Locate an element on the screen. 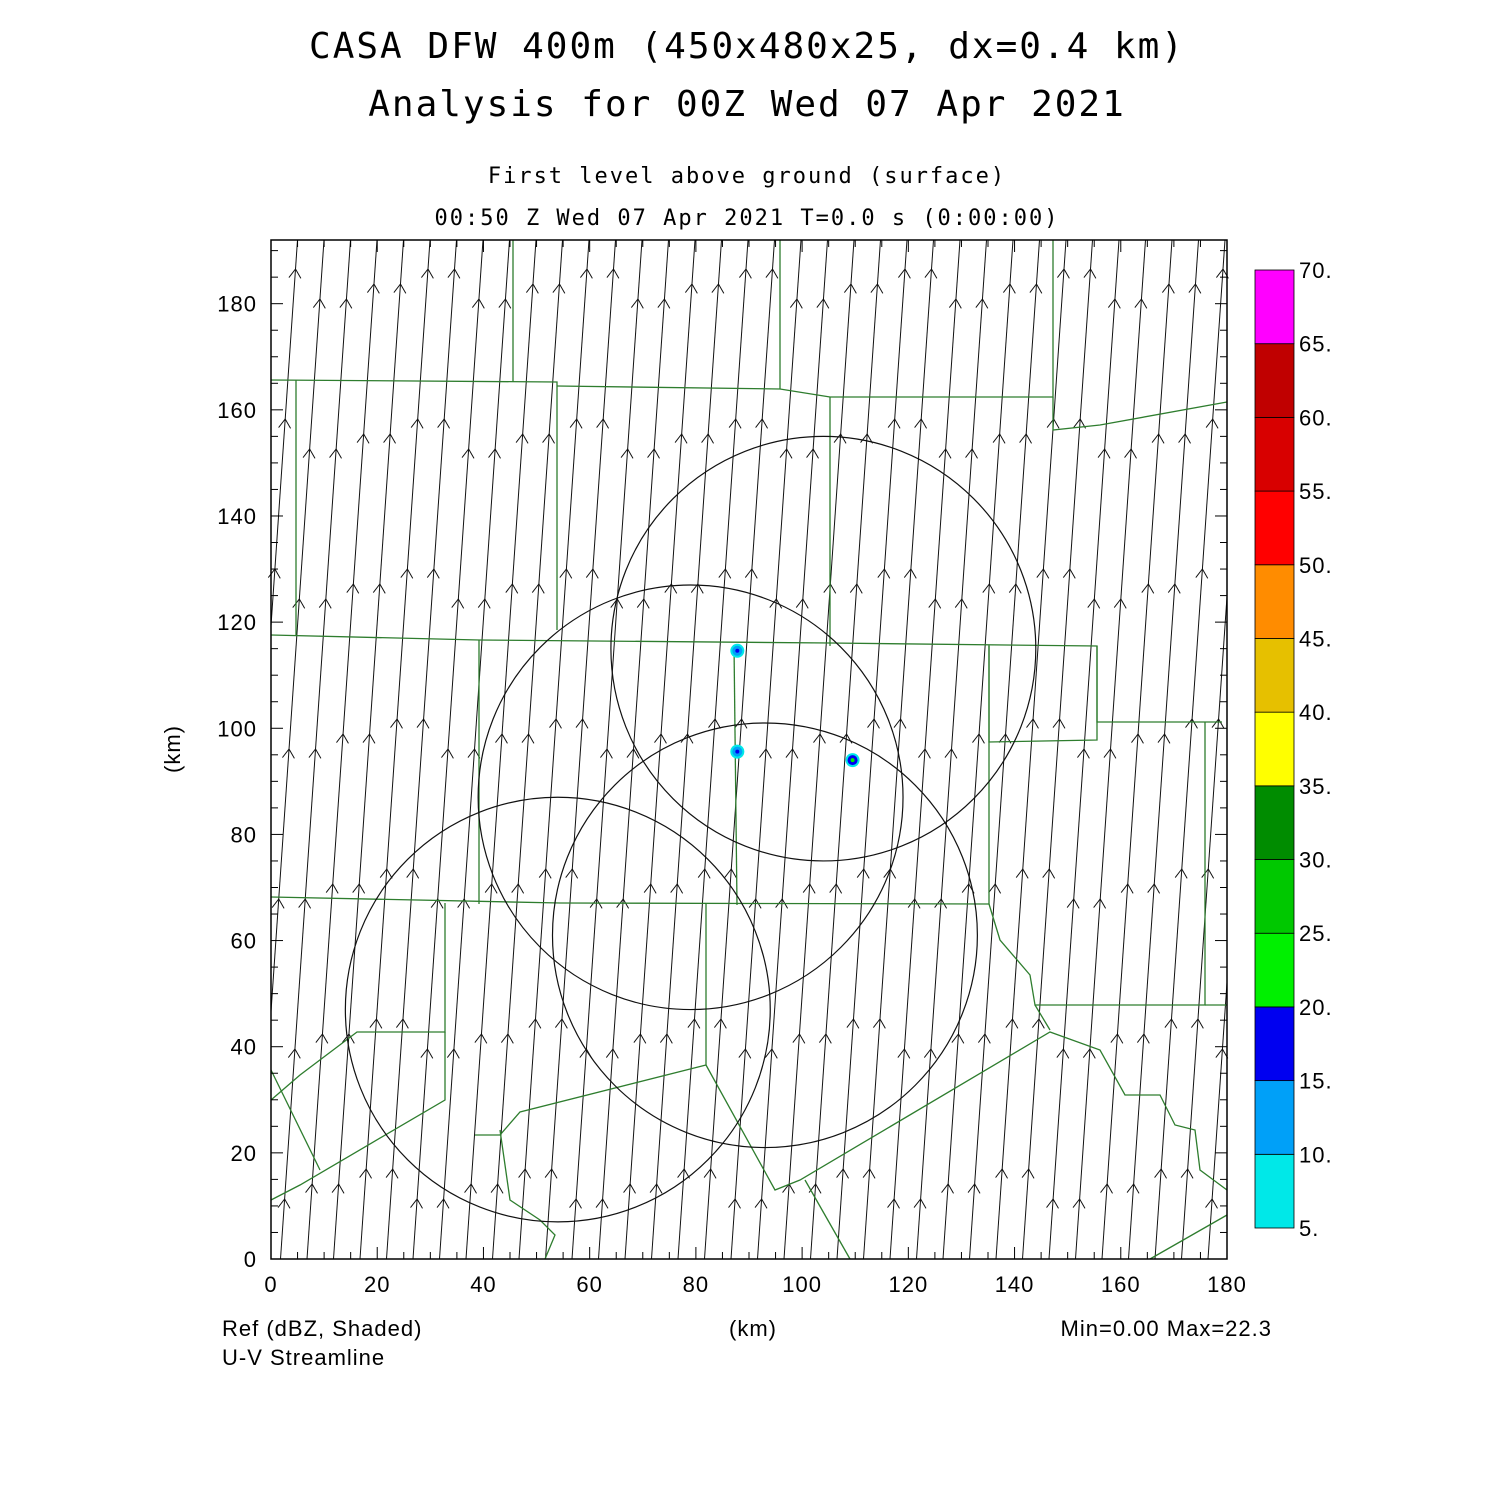  colorbar-label: 65. is located at coordinates (1316, 344).